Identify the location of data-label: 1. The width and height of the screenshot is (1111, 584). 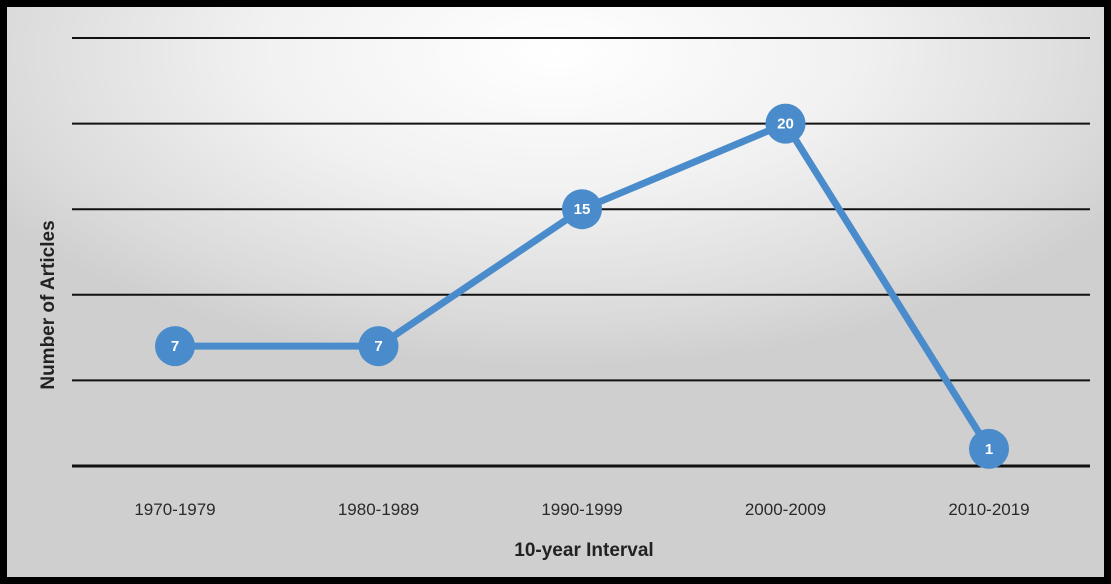
(989, 449).